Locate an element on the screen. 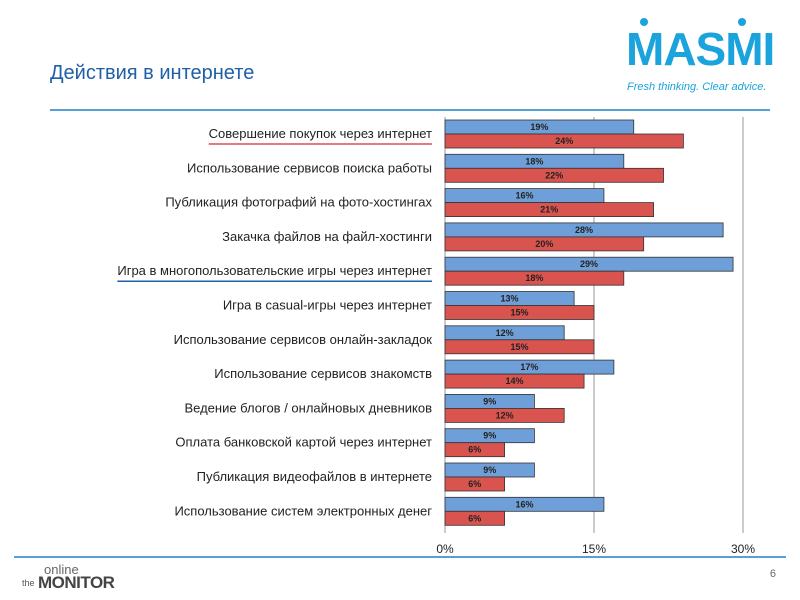 Image resolution: width=800 pixels, height=600 pixels. category-label: Использование сервисов знакомств is located at coordinates (323, 373).